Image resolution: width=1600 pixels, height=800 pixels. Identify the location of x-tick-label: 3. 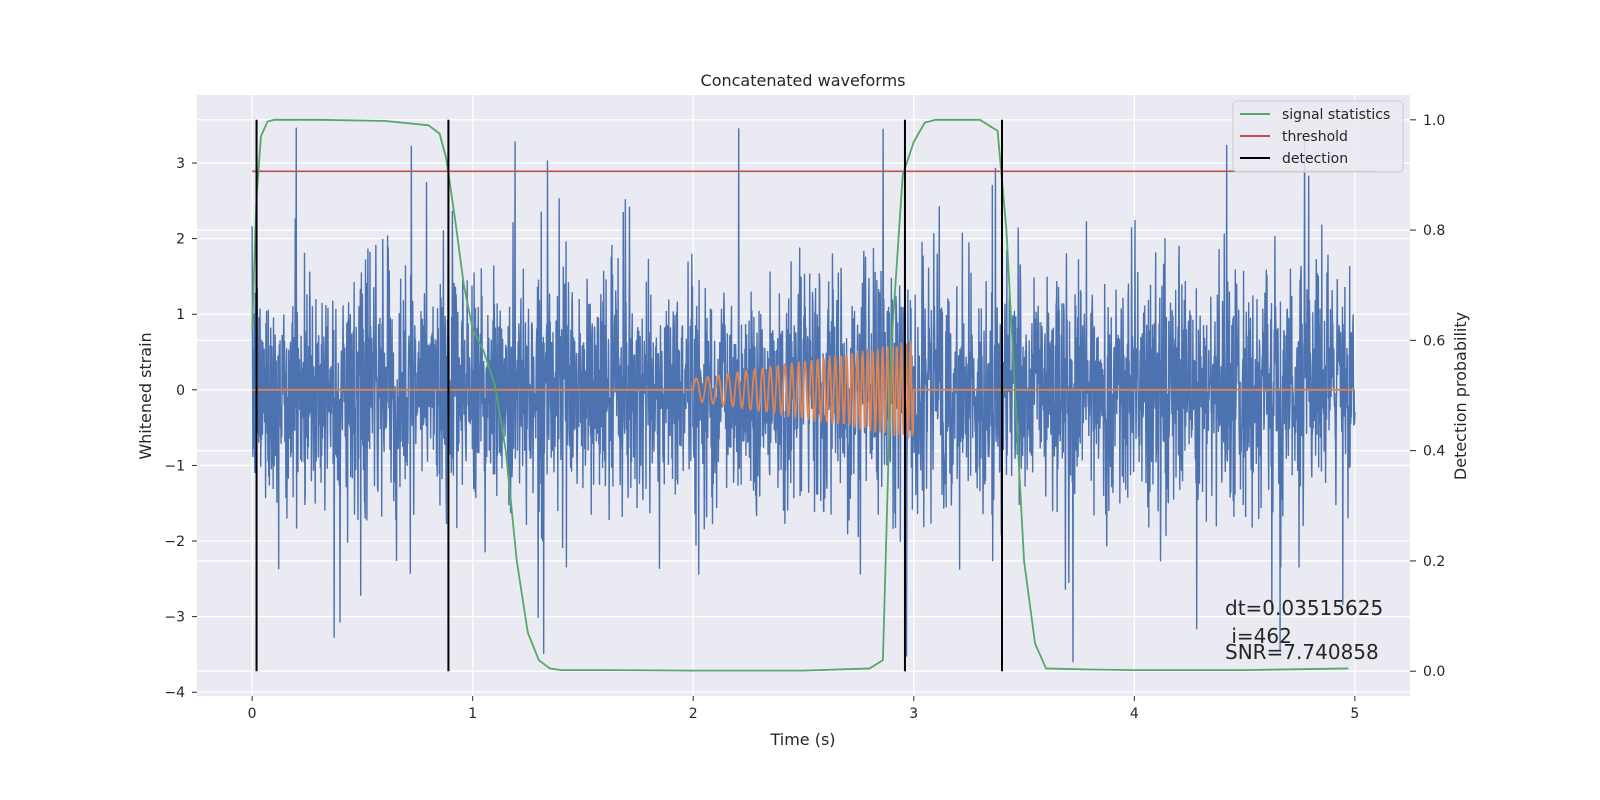
(913, 714).